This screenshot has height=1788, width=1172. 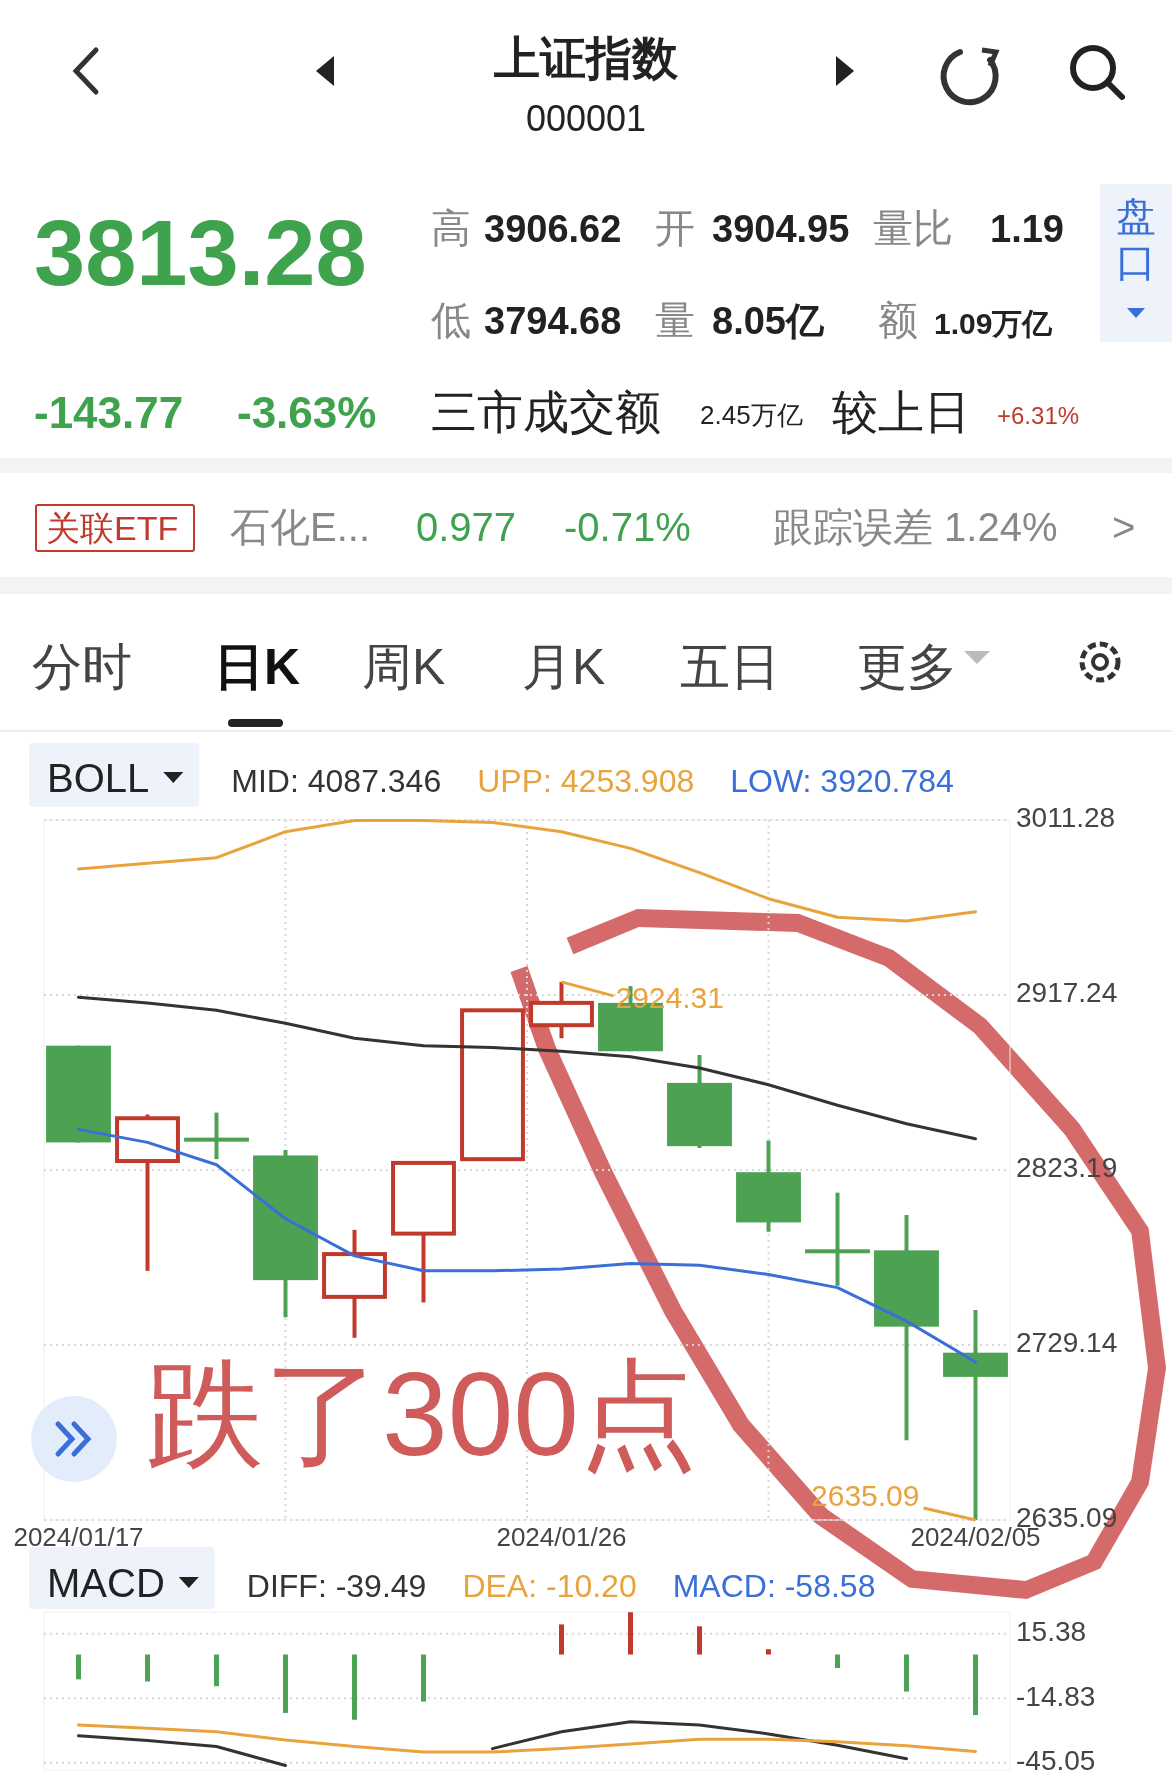 I want to click on series-label: UPP: 4253.908, so click(x=586, y=781).